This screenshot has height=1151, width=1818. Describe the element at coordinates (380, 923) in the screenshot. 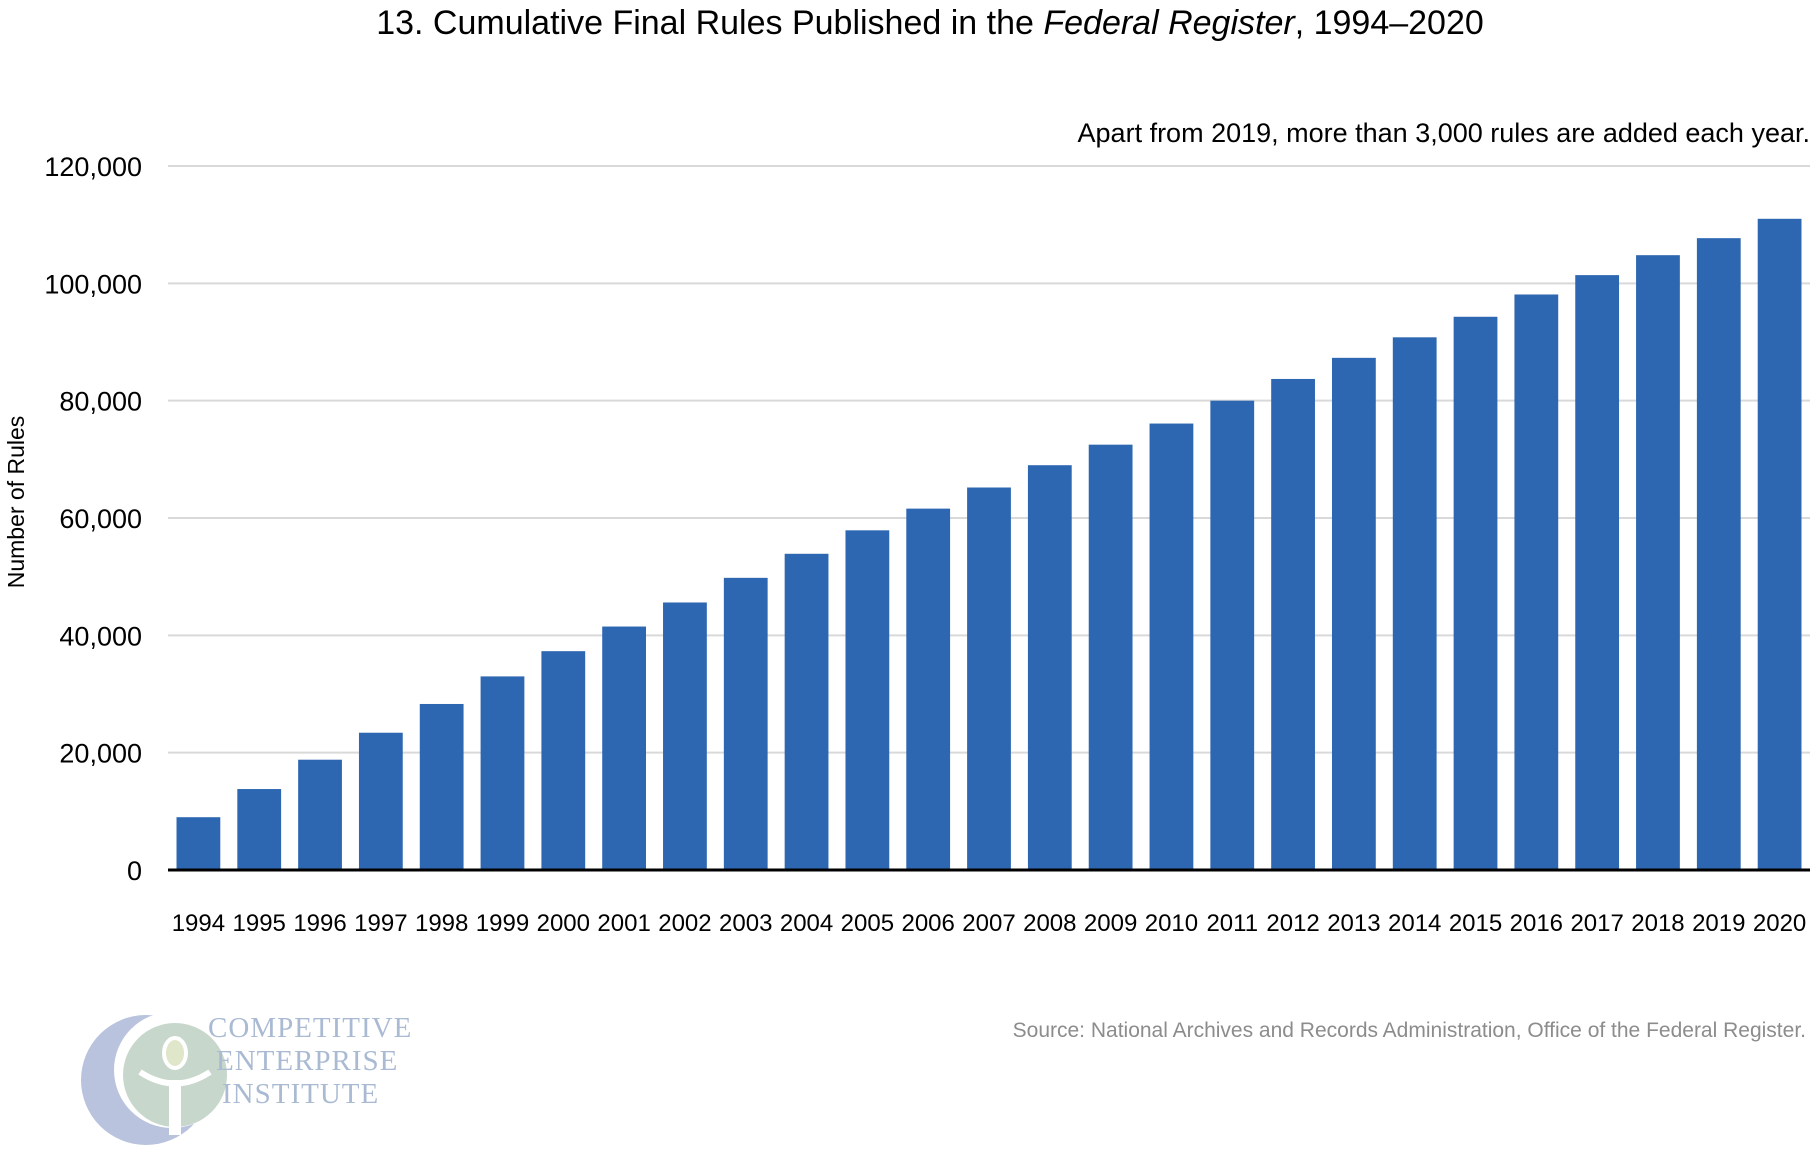

I see `x-tick-label: 1997` at that location.